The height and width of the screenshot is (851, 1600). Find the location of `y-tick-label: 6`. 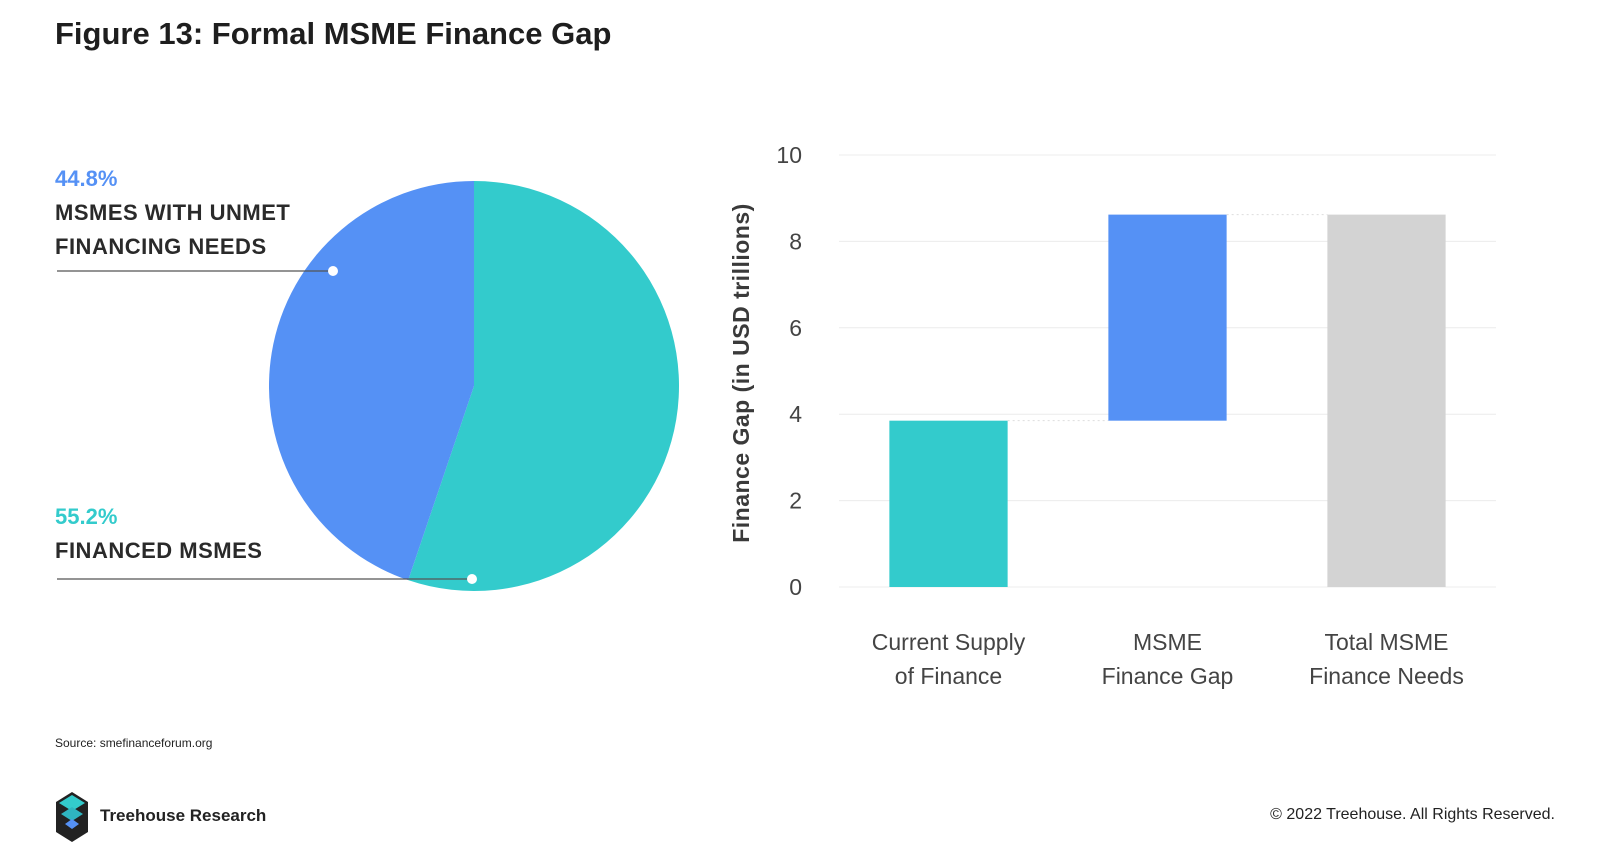

y-tick-label: 6 is located at coordinates (795, 328).